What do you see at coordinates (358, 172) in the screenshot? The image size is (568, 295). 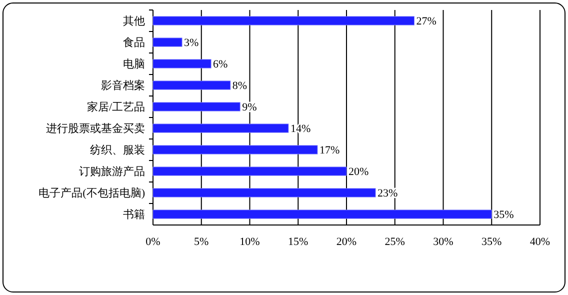 I see `data-label: 20%` at bounding box center [358, 172].